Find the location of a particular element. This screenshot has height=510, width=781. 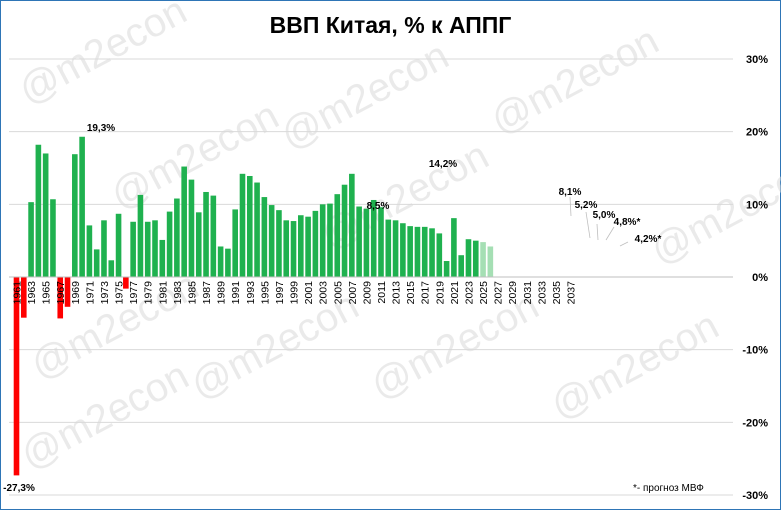

bar-1984 is located at coordinates (184, 221).